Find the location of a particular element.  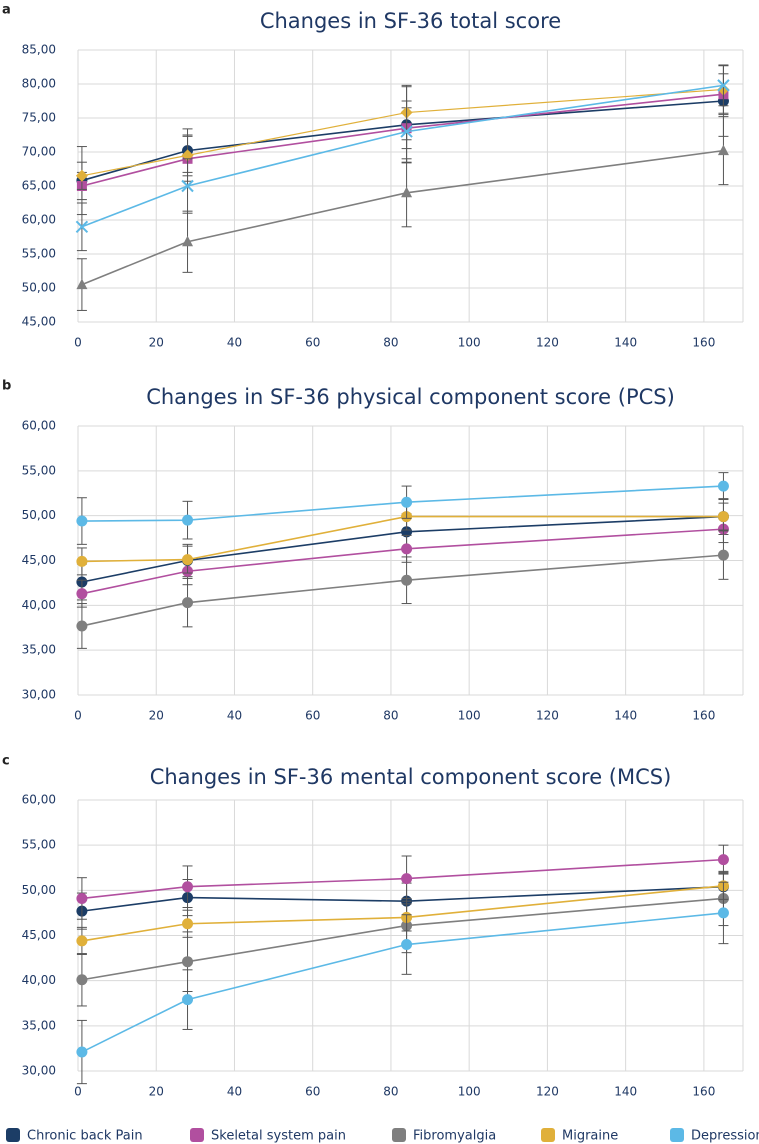

legend-label: Fibromyalgia is located at coordinates (454, 1136).